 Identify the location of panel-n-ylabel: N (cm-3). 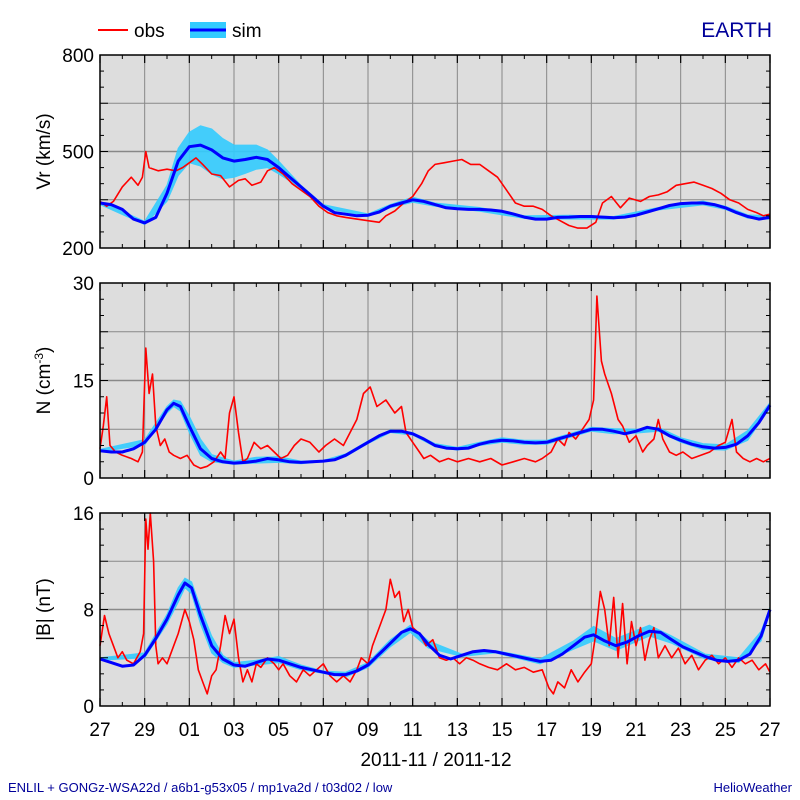
(43, 381).